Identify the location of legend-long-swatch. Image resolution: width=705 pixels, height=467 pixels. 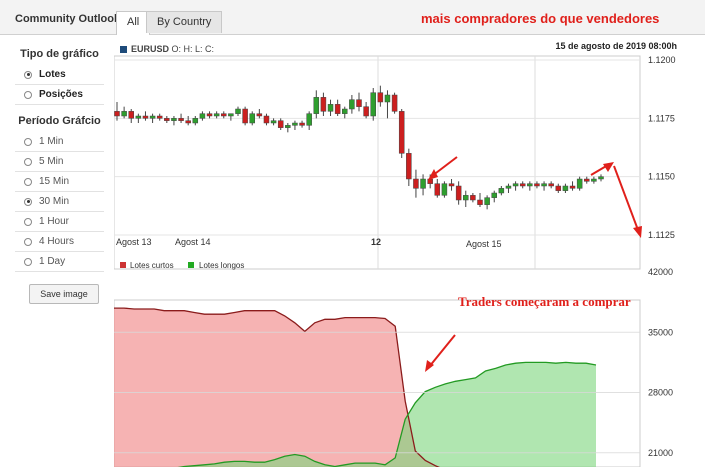
(191, 265).